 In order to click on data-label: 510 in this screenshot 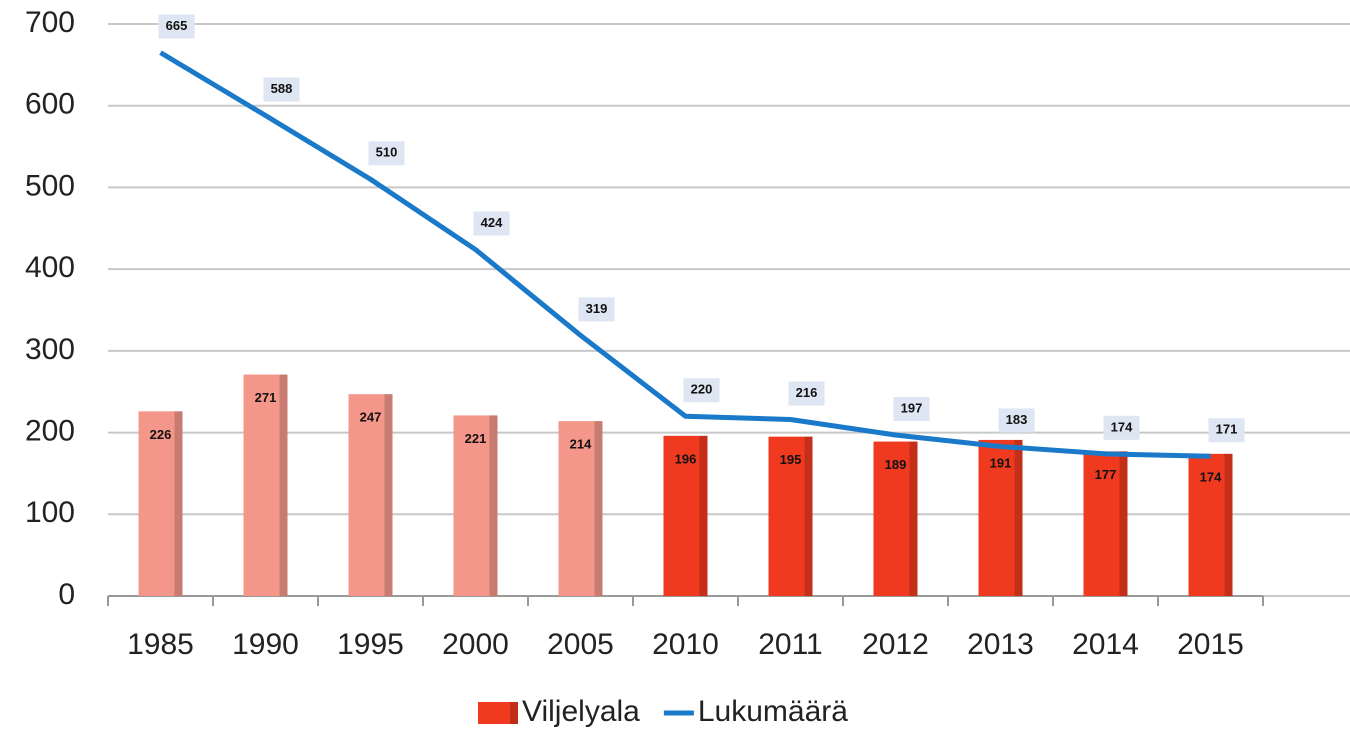, I will do `click(387, 152)`.